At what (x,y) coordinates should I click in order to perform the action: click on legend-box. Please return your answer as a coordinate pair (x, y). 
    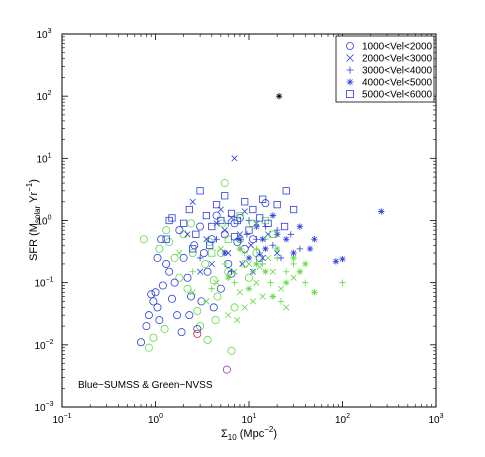
    Looking at the image, I should click on (385, 69).